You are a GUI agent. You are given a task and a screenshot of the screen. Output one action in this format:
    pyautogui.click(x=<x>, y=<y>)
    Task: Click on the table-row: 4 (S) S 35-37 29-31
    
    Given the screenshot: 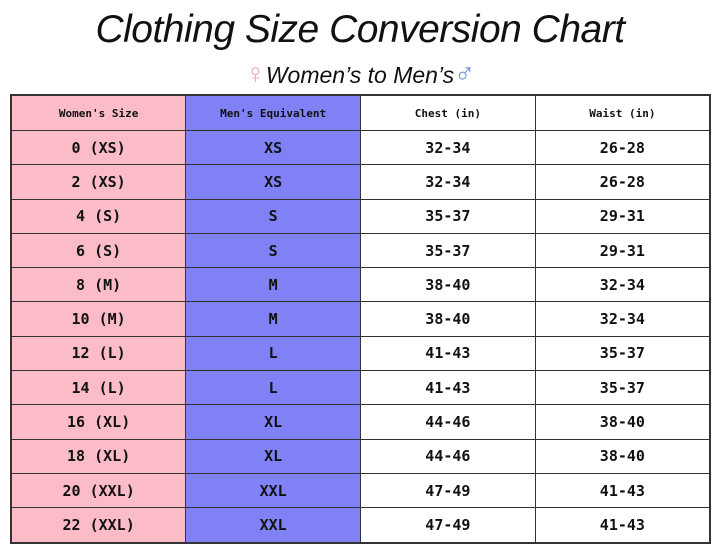 What is the action you would take?
    pyautogui.click(x=360, y=216)
    